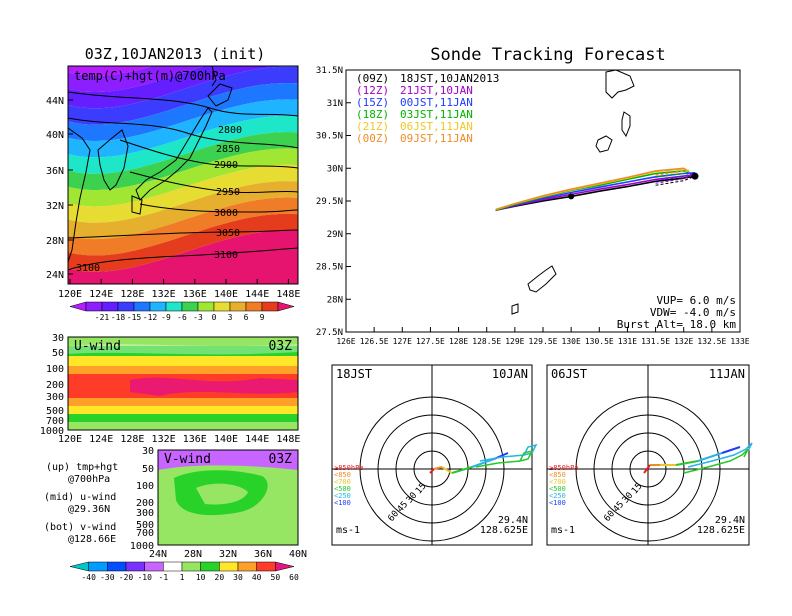  I want to click on vwind-pressure-label: 1000, so click(142, 546).